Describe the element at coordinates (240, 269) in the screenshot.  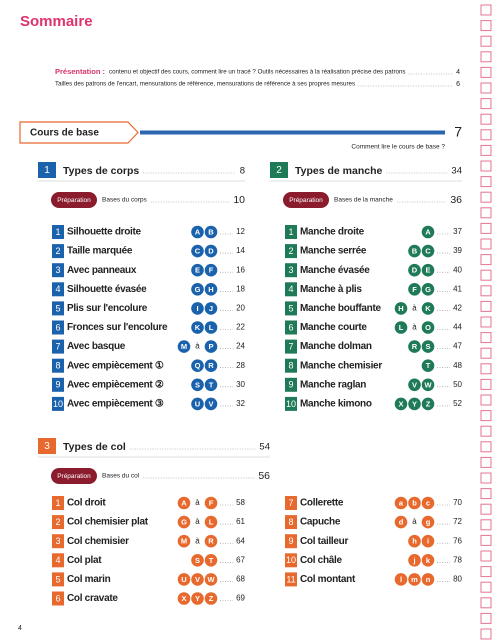
I see `item-page: 16` at that location.